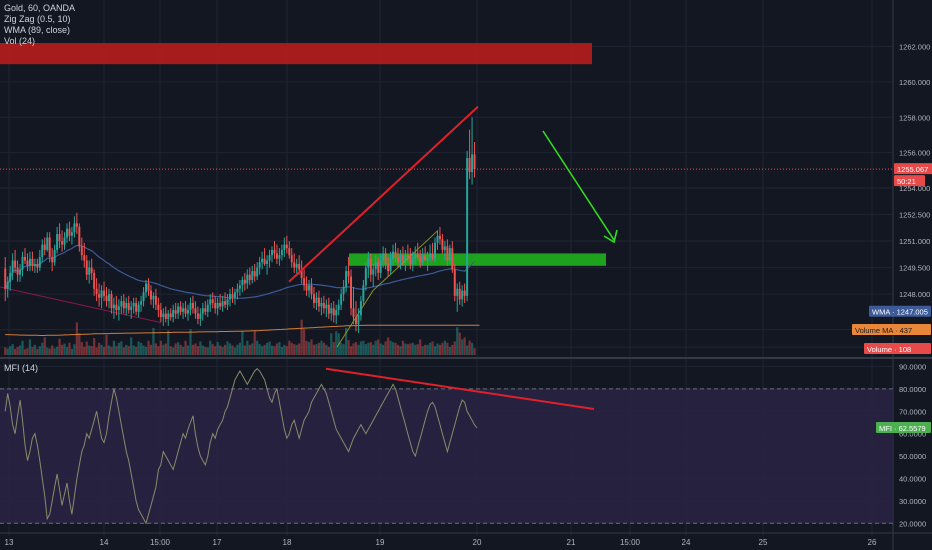 This screenshot has height=550, width=932. I want to click on price-tick-label: 1249.500, so click(914, 268).